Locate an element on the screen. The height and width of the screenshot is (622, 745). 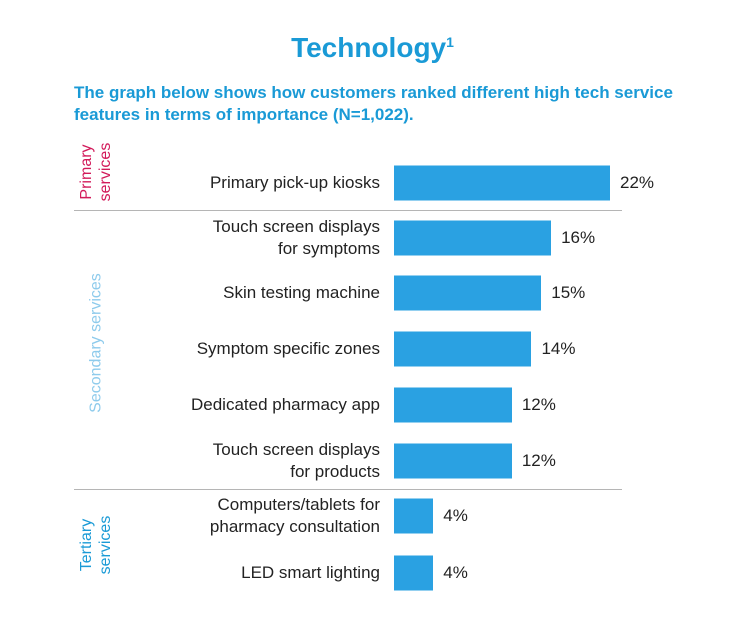
group-label: Primary services is located at coordinates (96, 172).